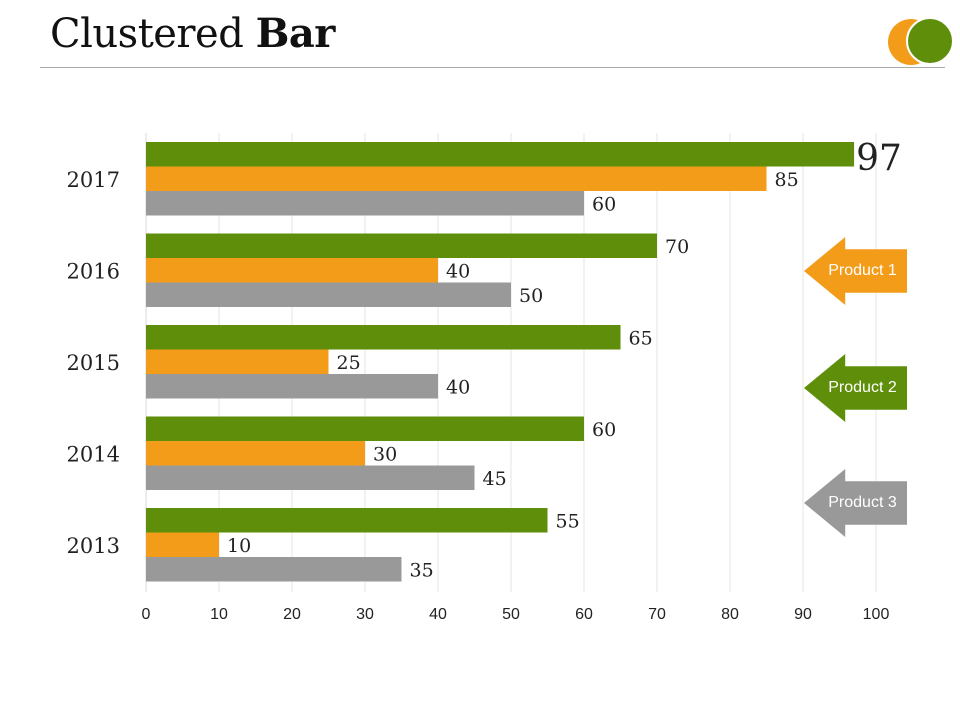 The width and height of the screenshot is (960, 720). What do you see at coordinates (438, 614) in the screenshot?
I see `x-tick-label: 40` at bounding box center [438, 614].